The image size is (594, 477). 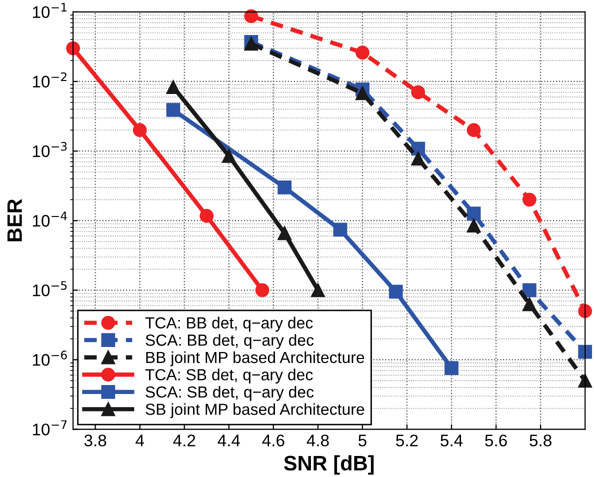 What do you see at coordinates (49, 150) in the screenshot?
I see `y-tick-label: 10$^{−3}$` at bounding box center [49, 150].